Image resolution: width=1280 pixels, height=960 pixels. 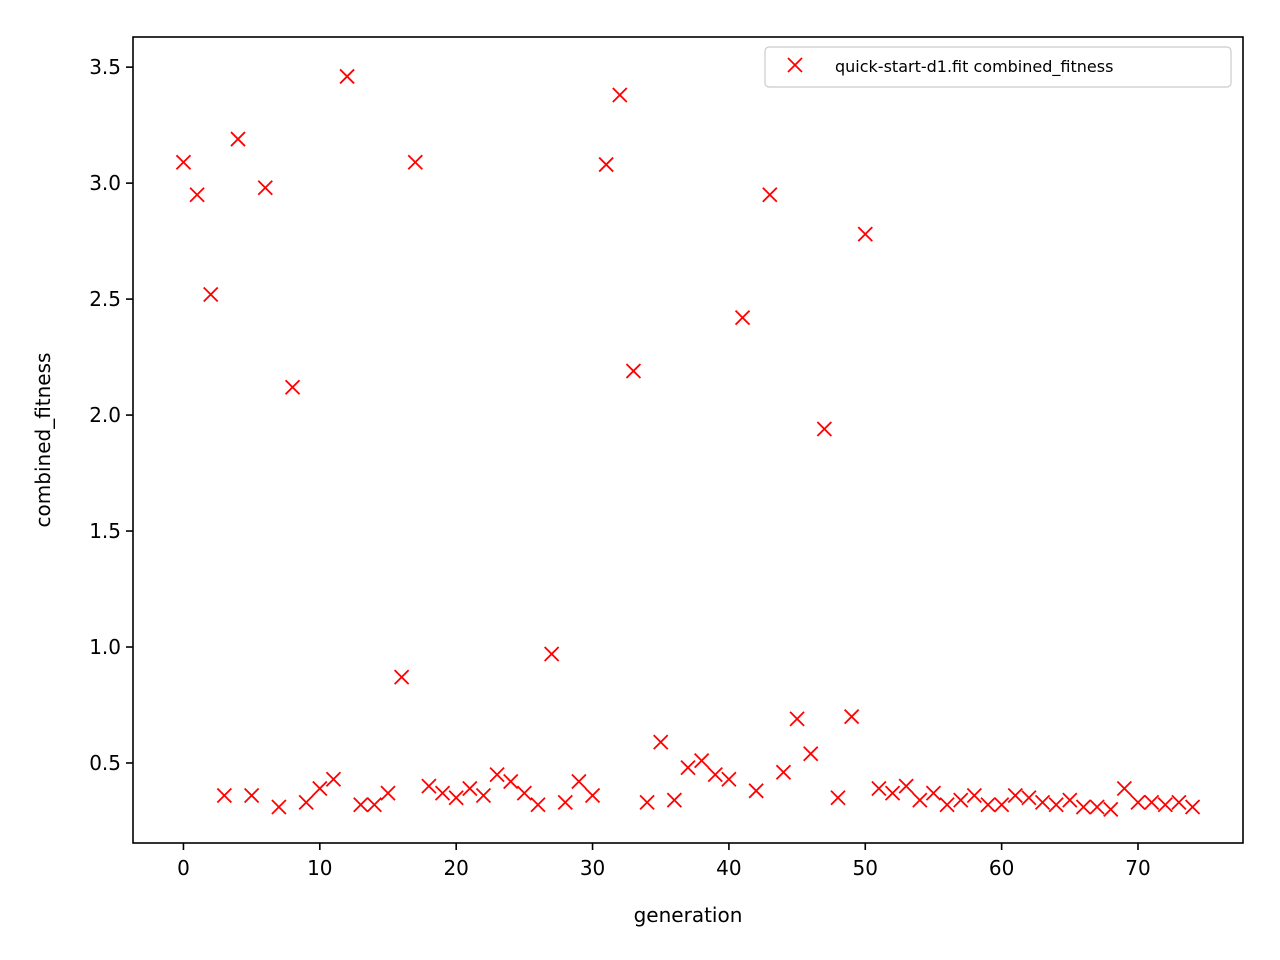 I want to click on y-tick-label: 1.0, so click(x=105, y=647).